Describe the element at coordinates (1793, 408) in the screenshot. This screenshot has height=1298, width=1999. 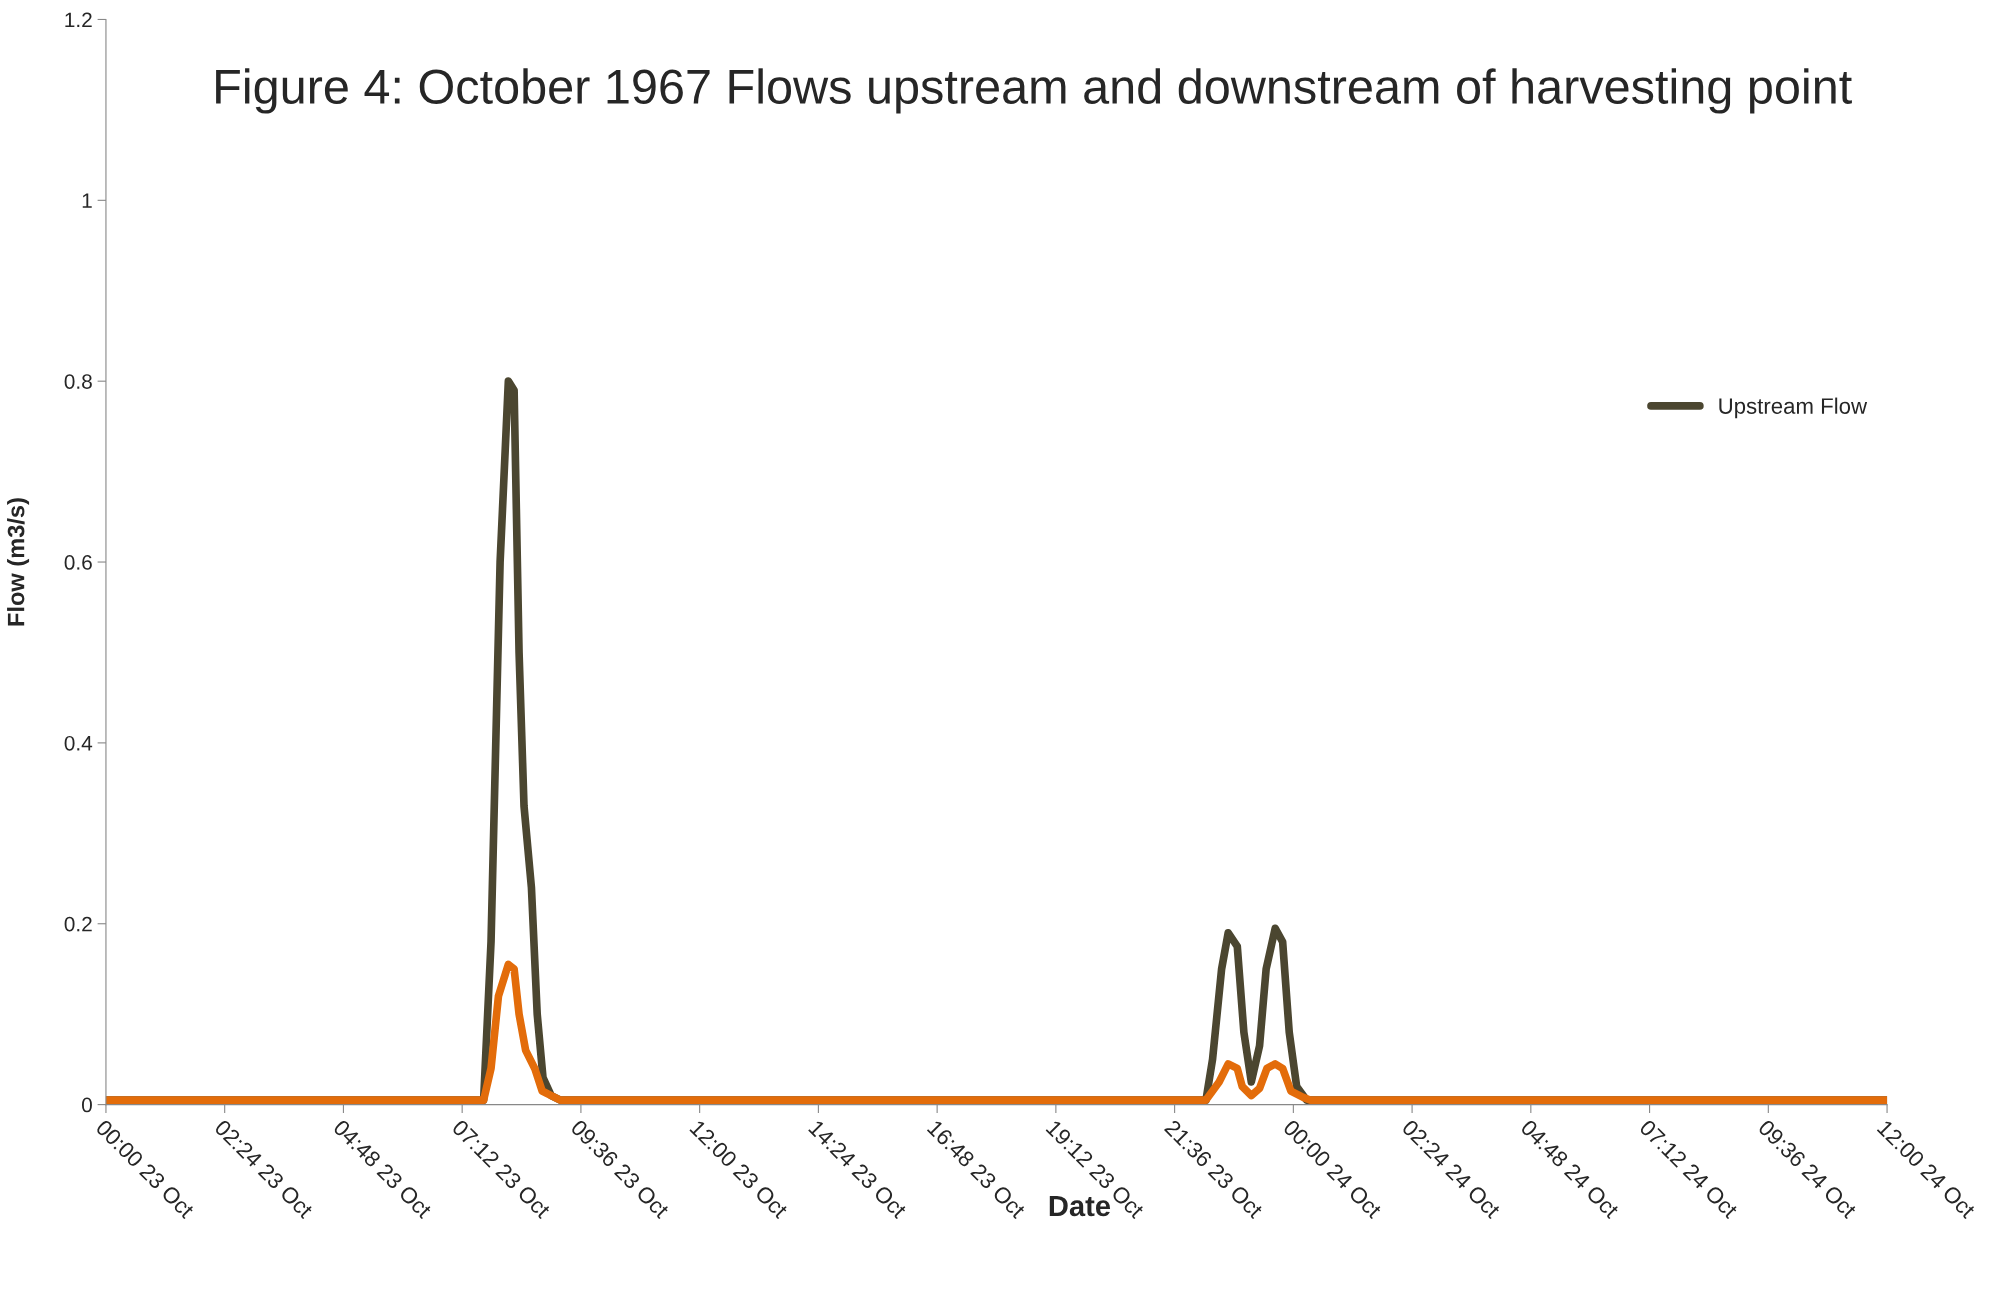
I see `legend-label: Upstream Flow` at that location.